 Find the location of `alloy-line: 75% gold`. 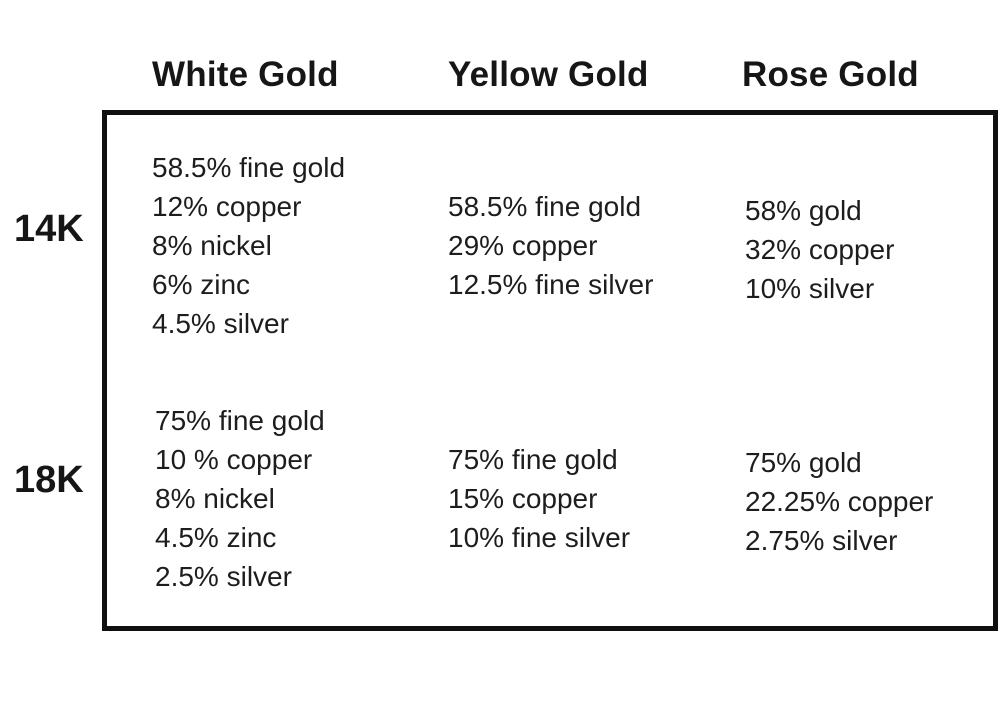

alloy-line: 75% gold is located at coordinates (803, 462).